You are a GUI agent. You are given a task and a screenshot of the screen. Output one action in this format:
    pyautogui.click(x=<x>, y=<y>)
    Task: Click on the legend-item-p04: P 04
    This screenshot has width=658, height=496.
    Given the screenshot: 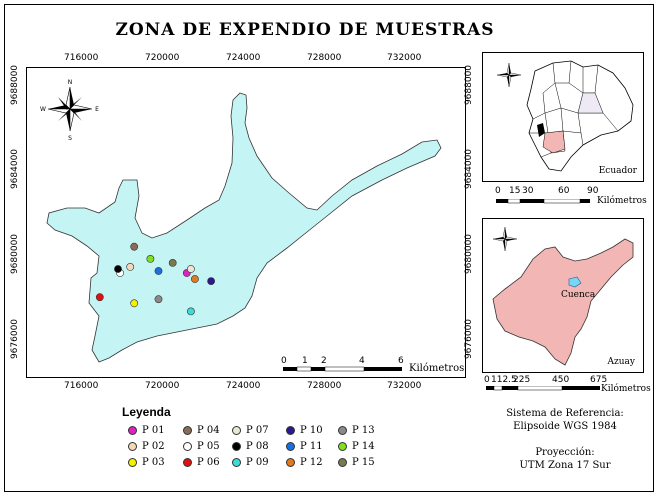 What is the action you would take?
    pyautogui.click(x=201, y=430)
    